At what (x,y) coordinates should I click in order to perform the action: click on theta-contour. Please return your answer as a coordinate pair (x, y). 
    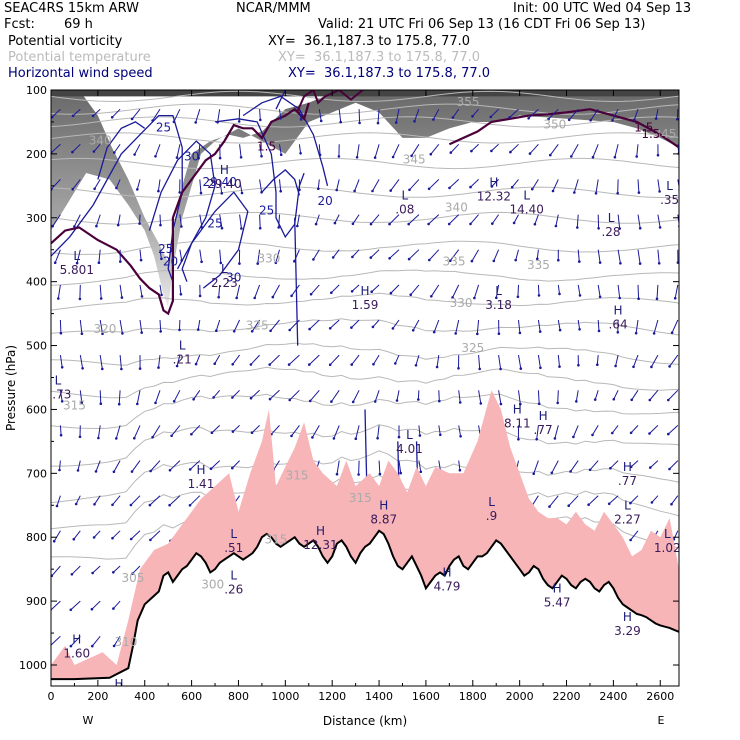
    Looking at the image, I should click on (365, 382).